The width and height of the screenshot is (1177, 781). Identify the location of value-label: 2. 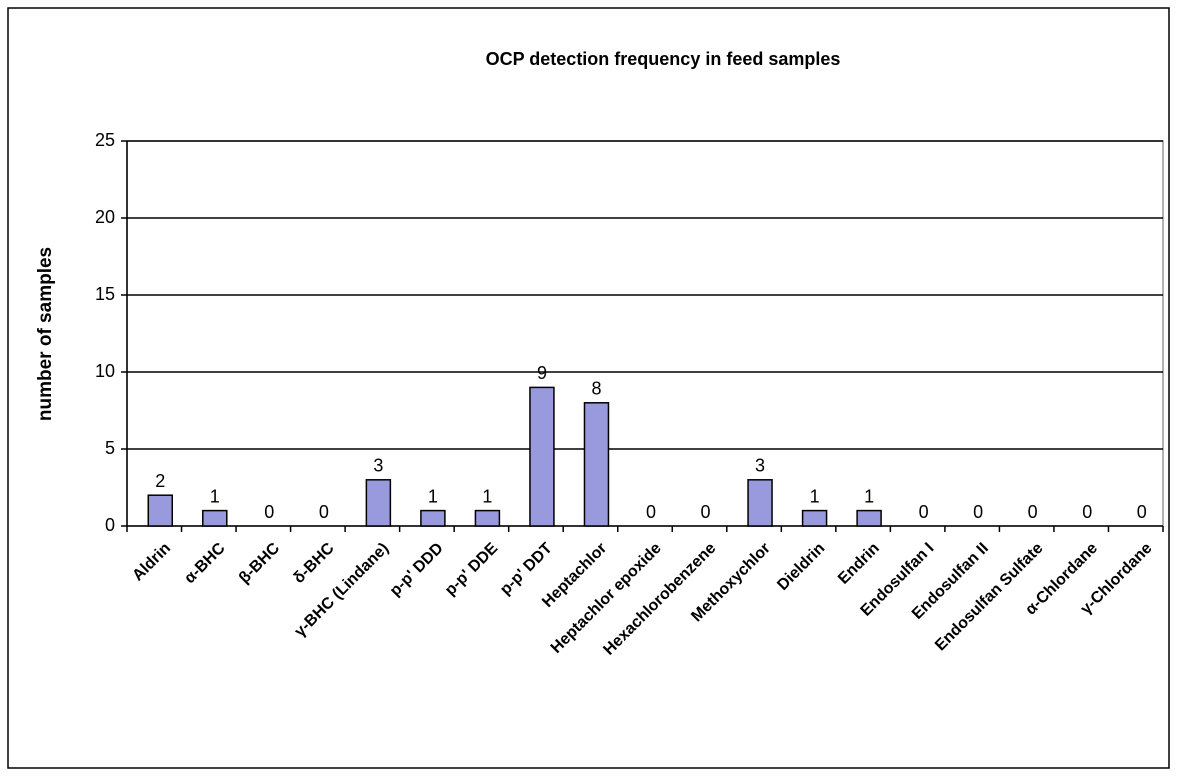
(160, 481).